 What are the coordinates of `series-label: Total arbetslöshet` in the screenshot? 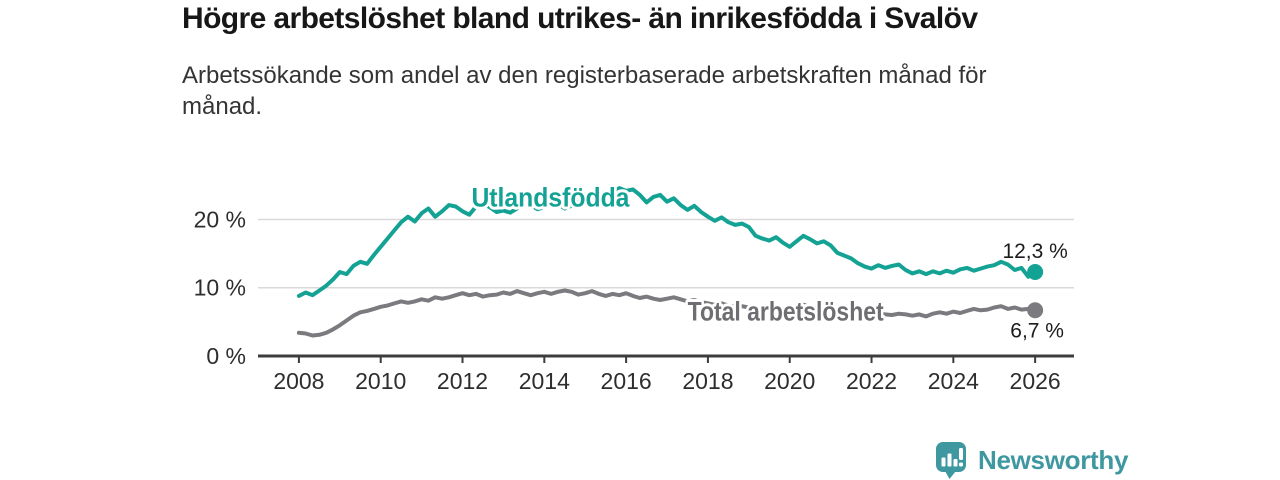 It's located at (786, 312).